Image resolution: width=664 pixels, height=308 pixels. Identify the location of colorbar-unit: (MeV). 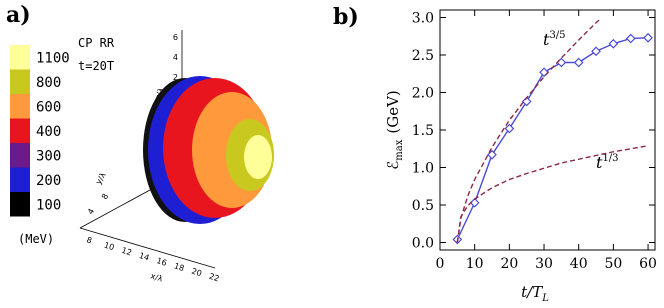
(36, 239).